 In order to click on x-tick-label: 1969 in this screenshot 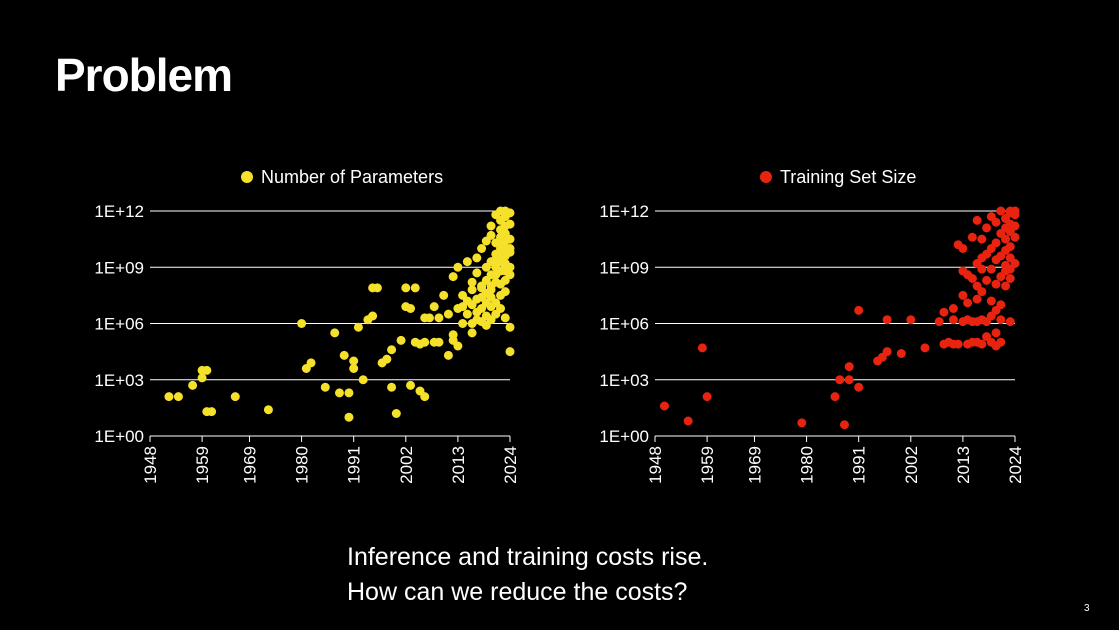, I will do `click(754, 465)`.